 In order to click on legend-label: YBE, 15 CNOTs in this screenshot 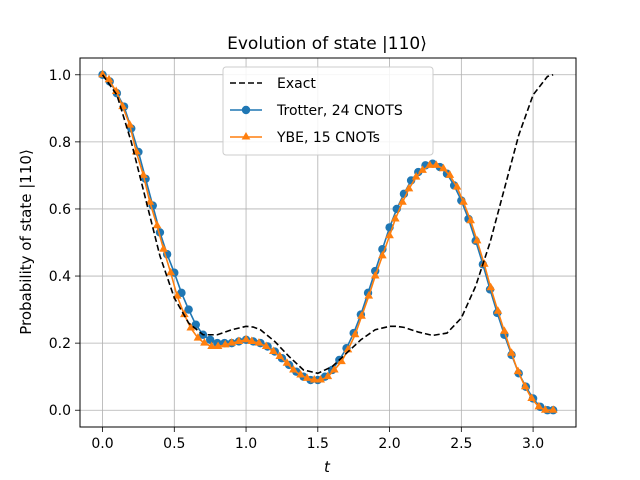, I will do `click(328, 138)`.